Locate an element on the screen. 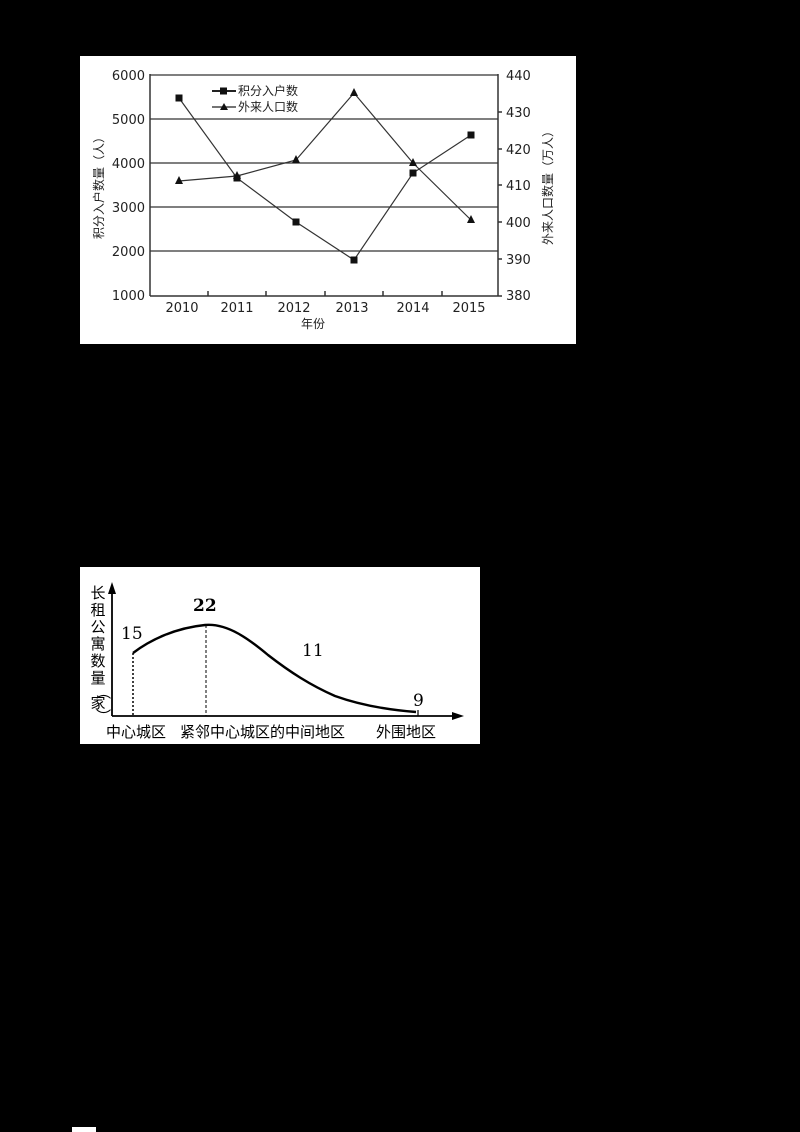  y2tick: 440 is located at coordinates (518, 76).